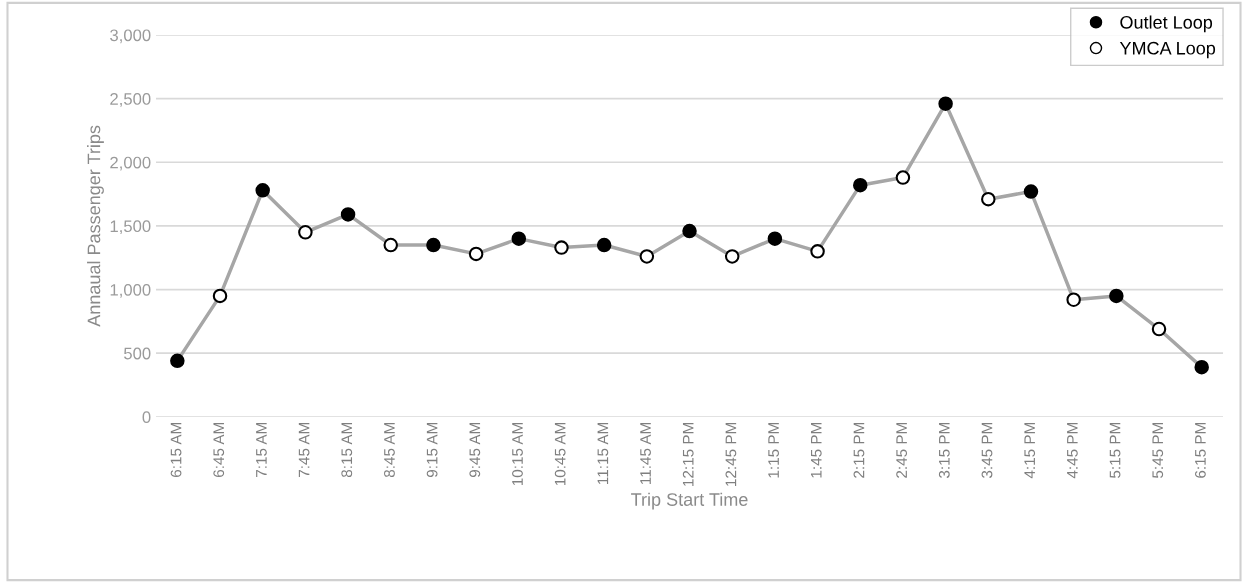  Describe the element at coordinates (261, 449) in the screenshot. I see `x-tick-label: 7:15 AM` at that location.